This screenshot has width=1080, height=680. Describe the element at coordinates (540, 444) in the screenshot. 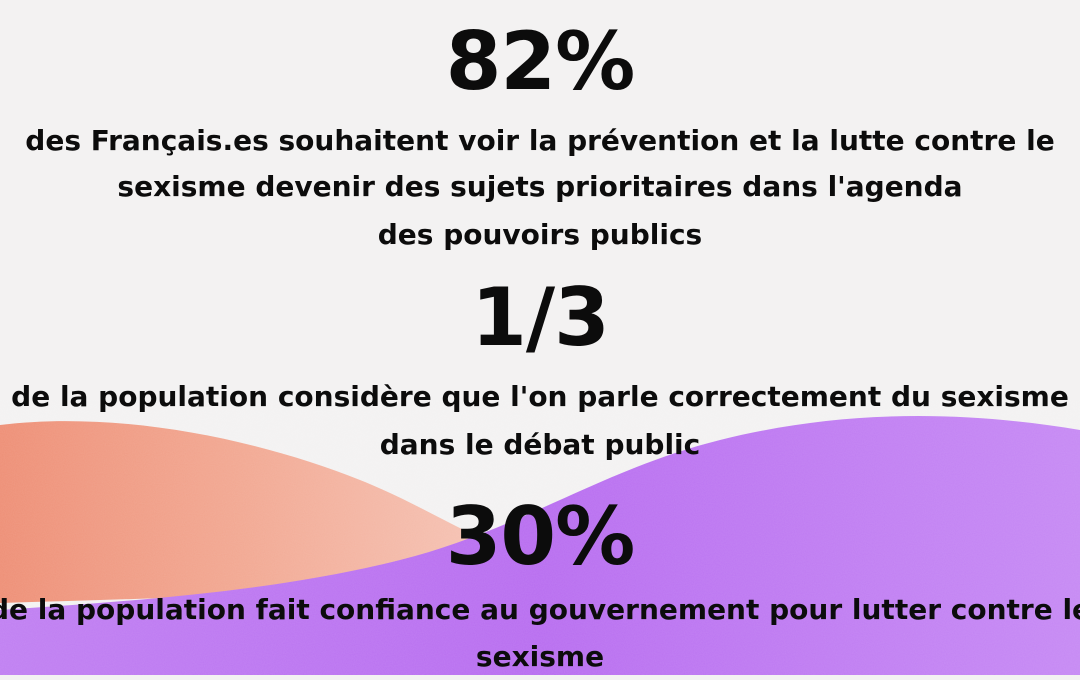

I see `stat-description-line: dans le débat public` at that location.